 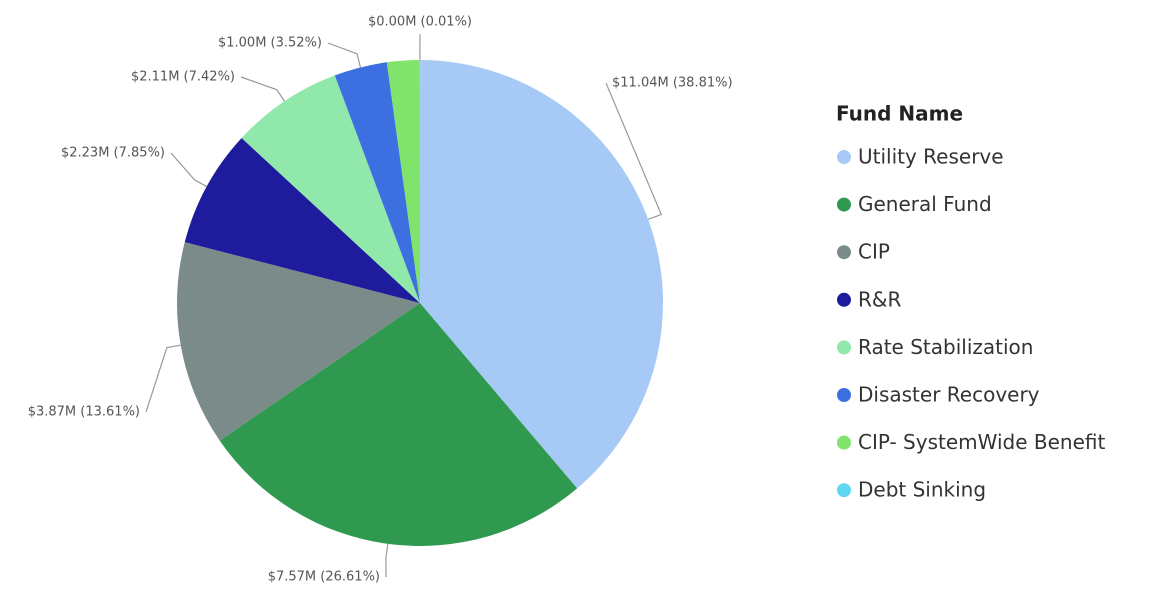 I want to click on legend-label: CIP- SystemWide Benefit, so click(x=981, y=442).